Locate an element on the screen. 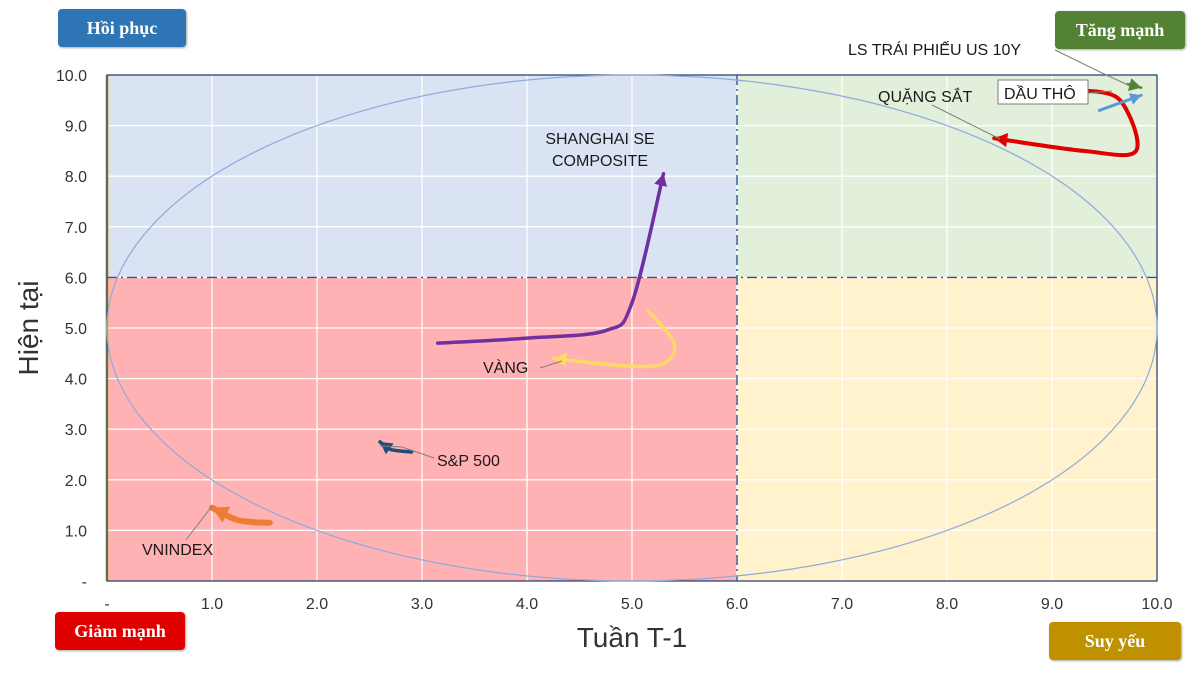  y-tick-label: 10.0 is located at coordinates (71, 76).